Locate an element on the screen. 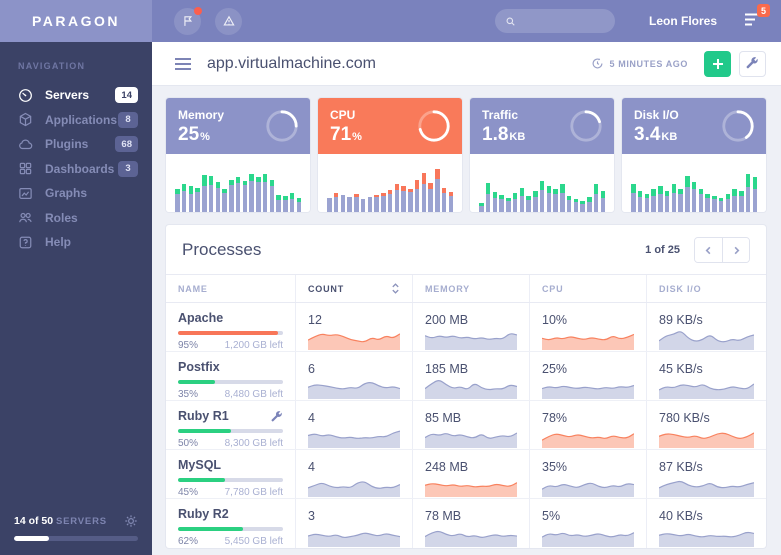 The height and width of the screenshot is (555, 781). sidebar-item-label: Plugins is located at coordinates (67, 144).